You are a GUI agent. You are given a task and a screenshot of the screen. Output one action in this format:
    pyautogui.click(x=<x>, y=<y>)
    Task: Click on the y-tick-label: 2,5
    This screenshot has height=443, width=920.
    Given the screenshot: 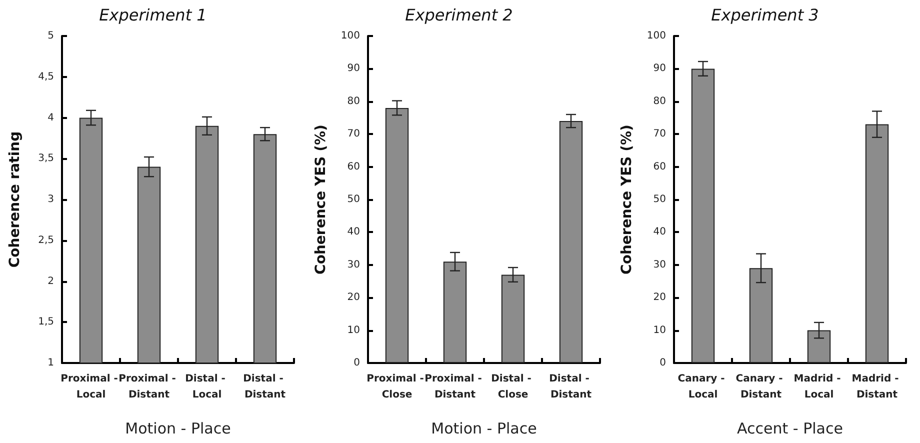 What is the action you would take?
    pyautogui.click(x=46, y=240)
    